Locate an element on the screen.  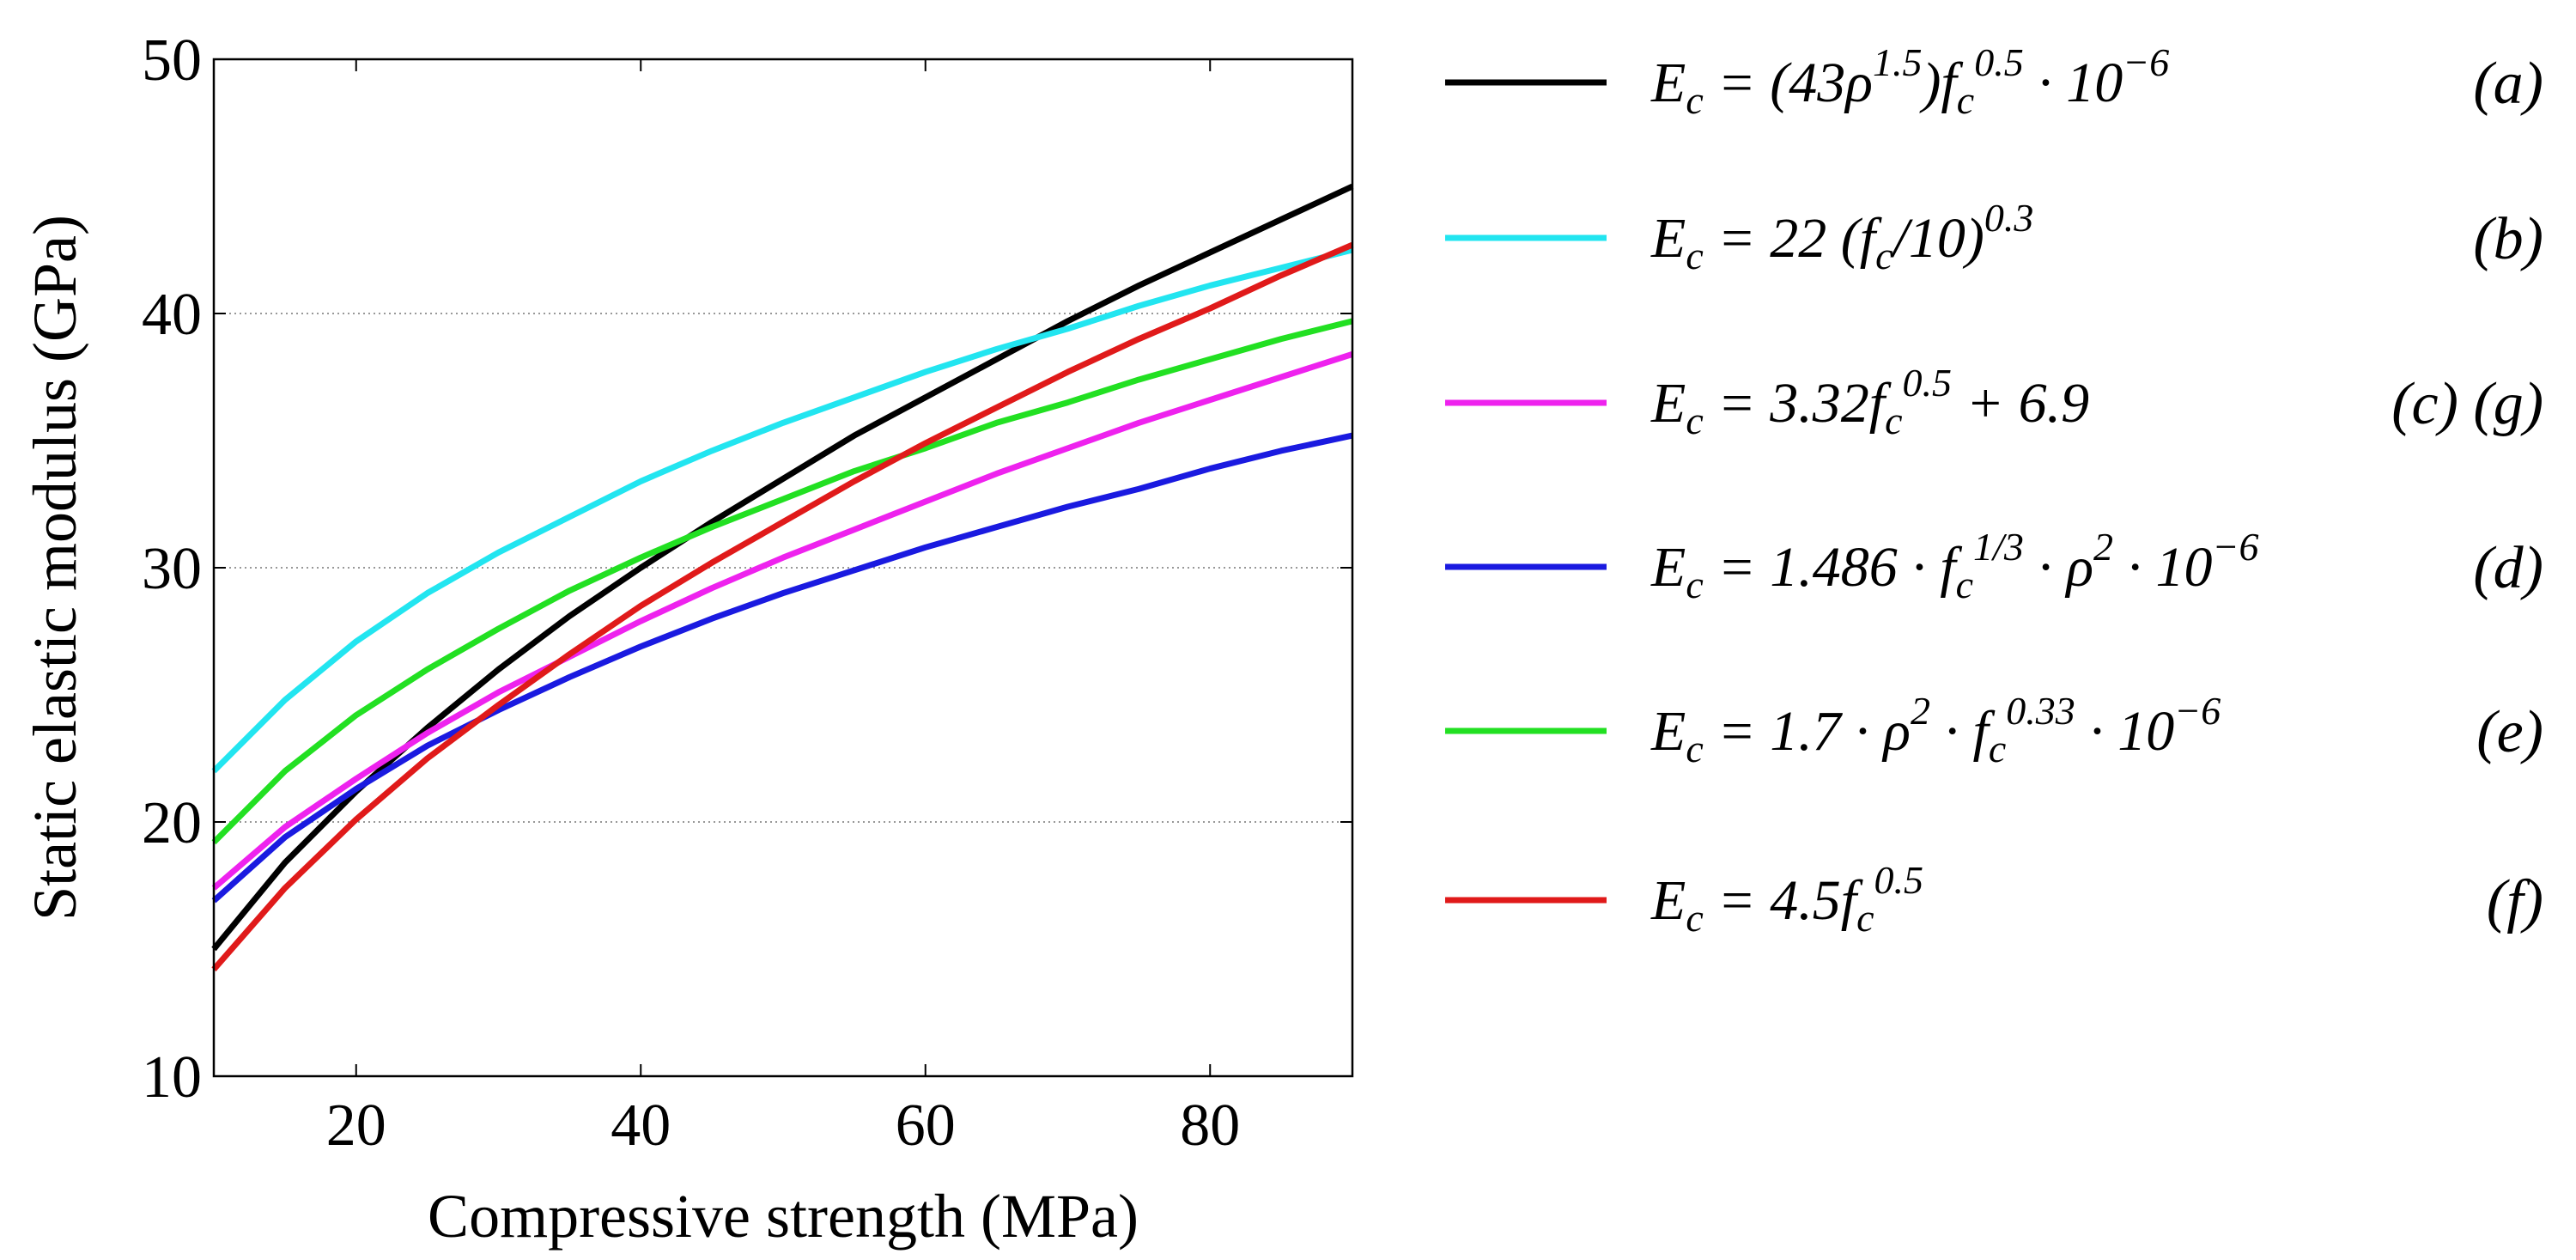
legend-label: Ec = 1.7 · ρ2 · fc0.33 · 10−6 is located at coordinates (1936, 730).